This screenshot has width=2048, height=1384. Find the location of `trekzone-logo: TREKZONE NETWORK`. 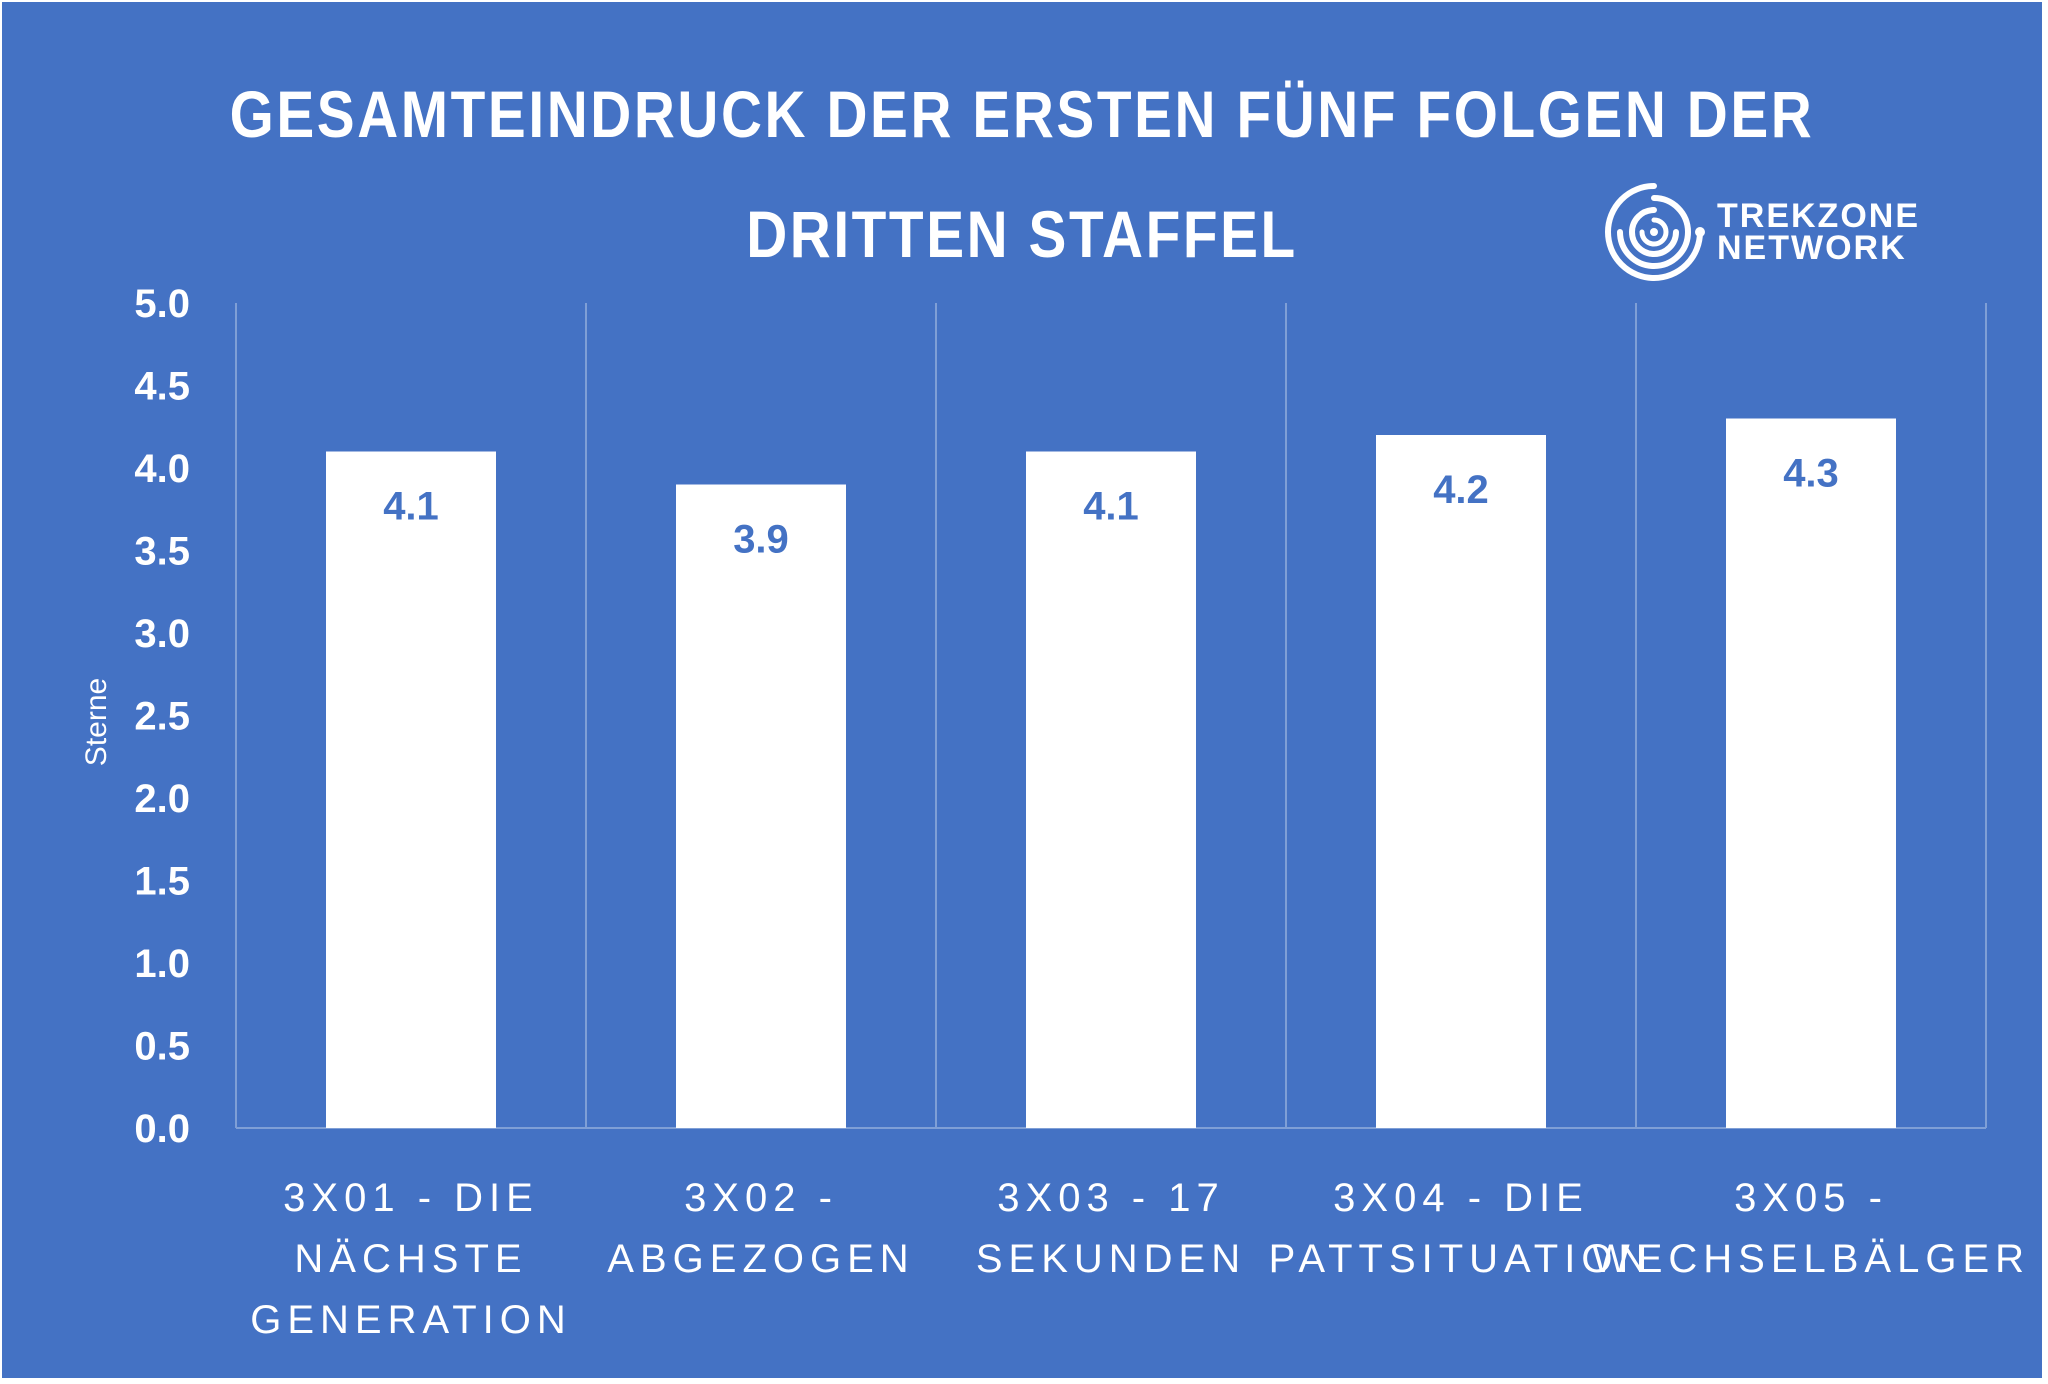

trekzone-logo: TREKZONE NETWORK is located at coordinates (1792, 235).